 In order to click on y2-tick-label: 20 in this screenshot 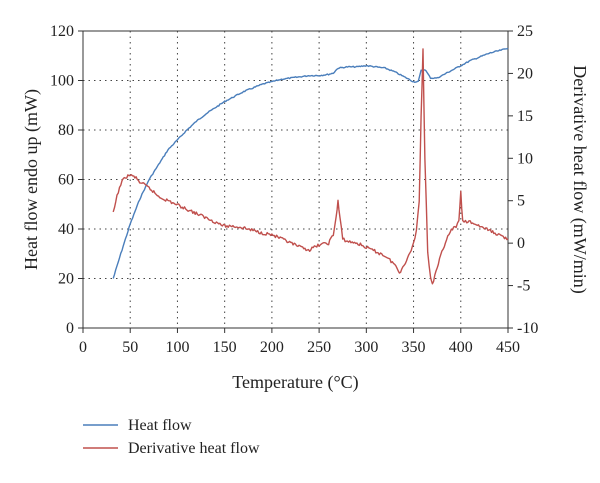, I will do `click(525, 73)`.